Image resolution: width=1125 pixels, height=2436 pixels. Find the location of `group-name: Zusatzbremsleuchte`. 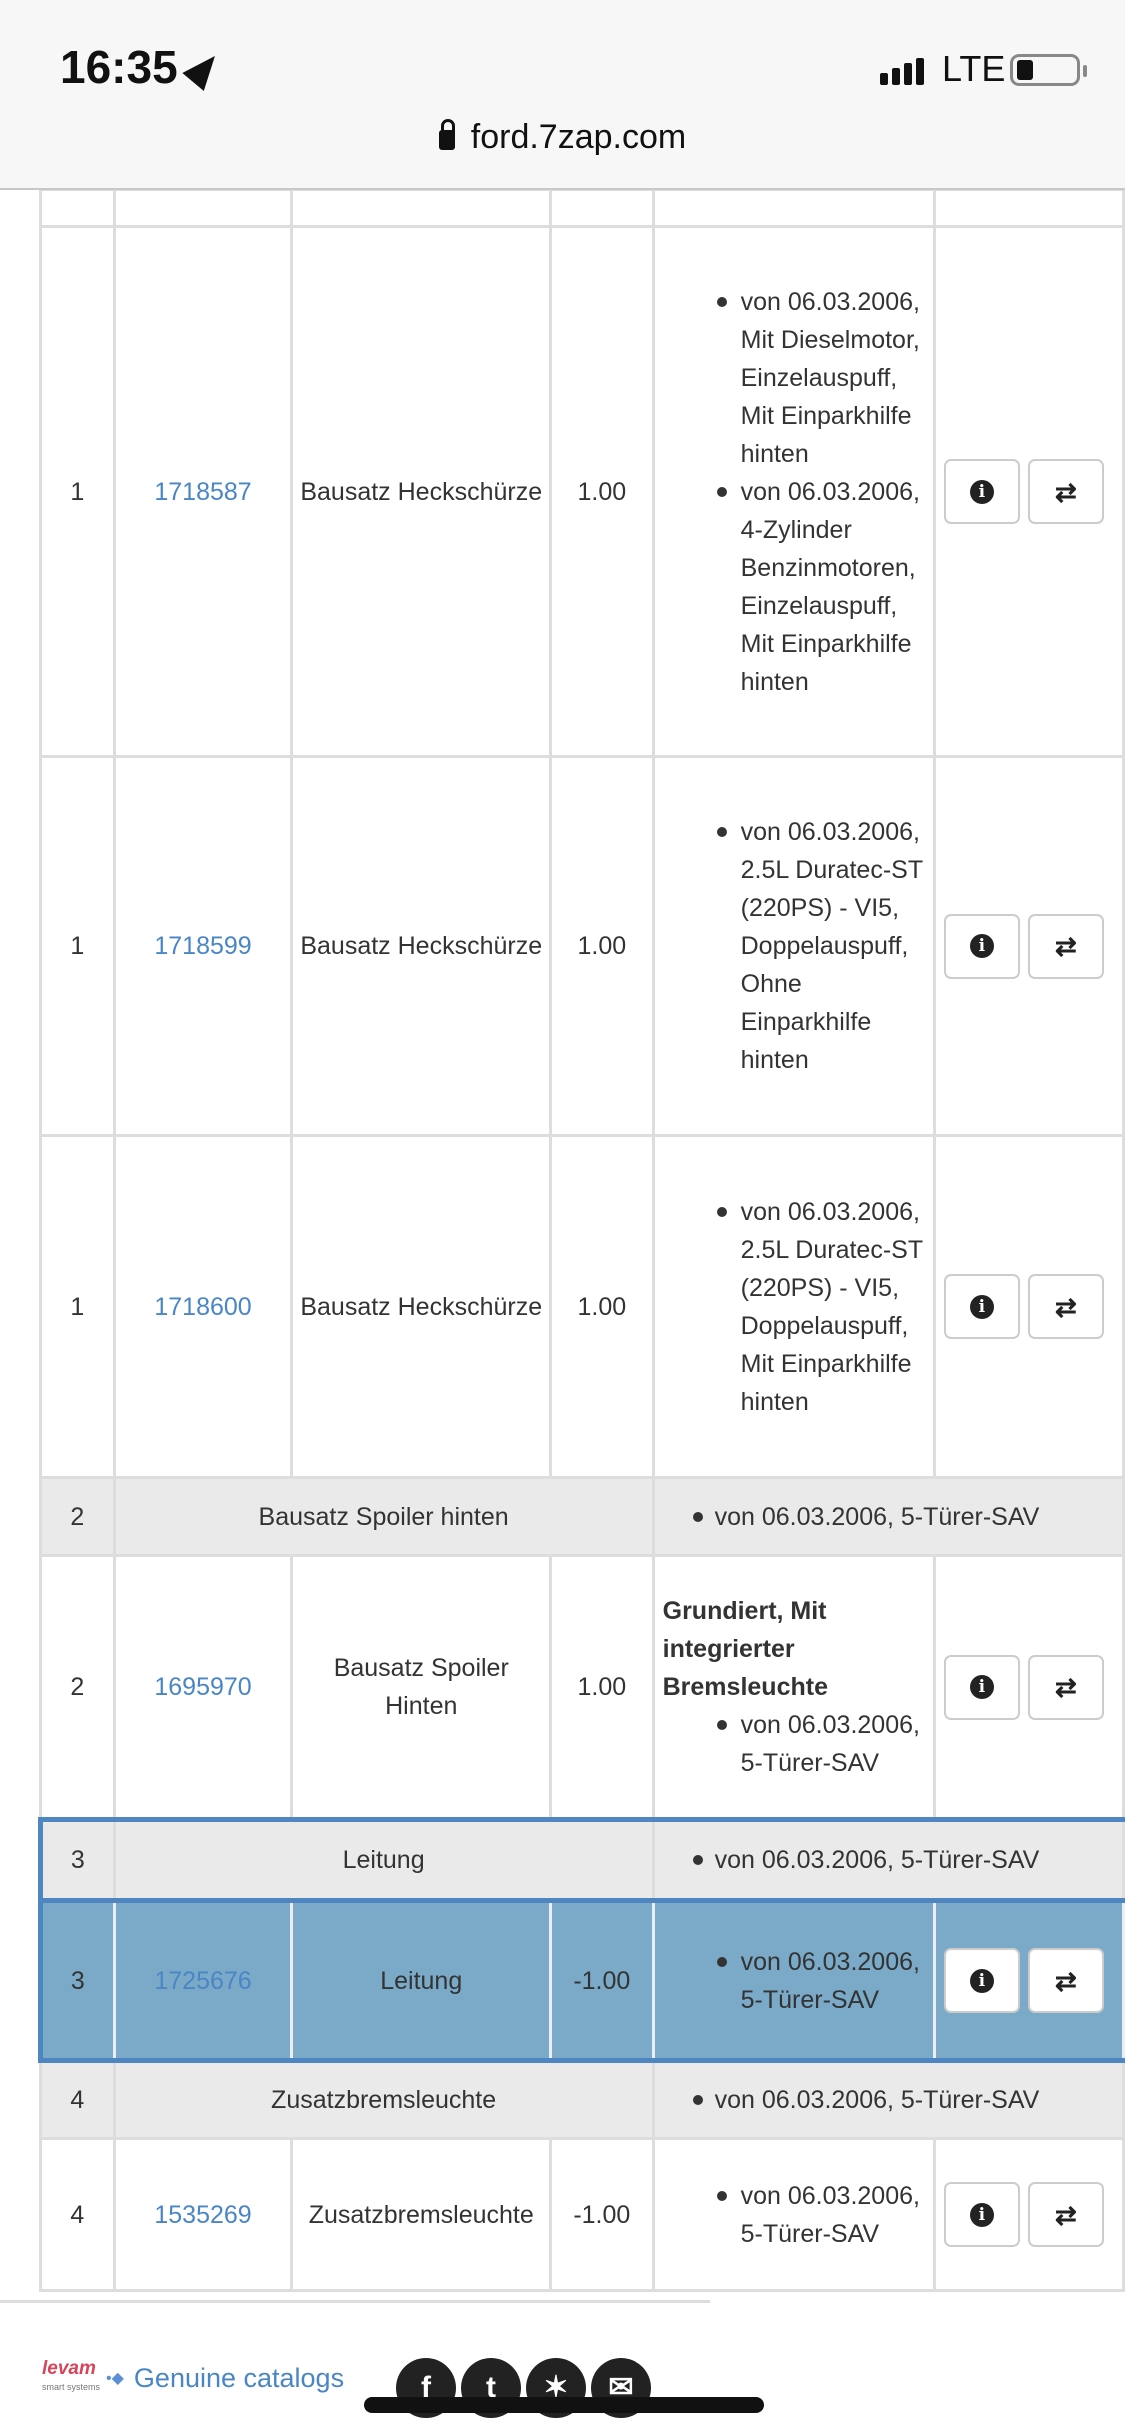

group-name: Zusatzbremsleuchte is located at coordinates (383, 2099).